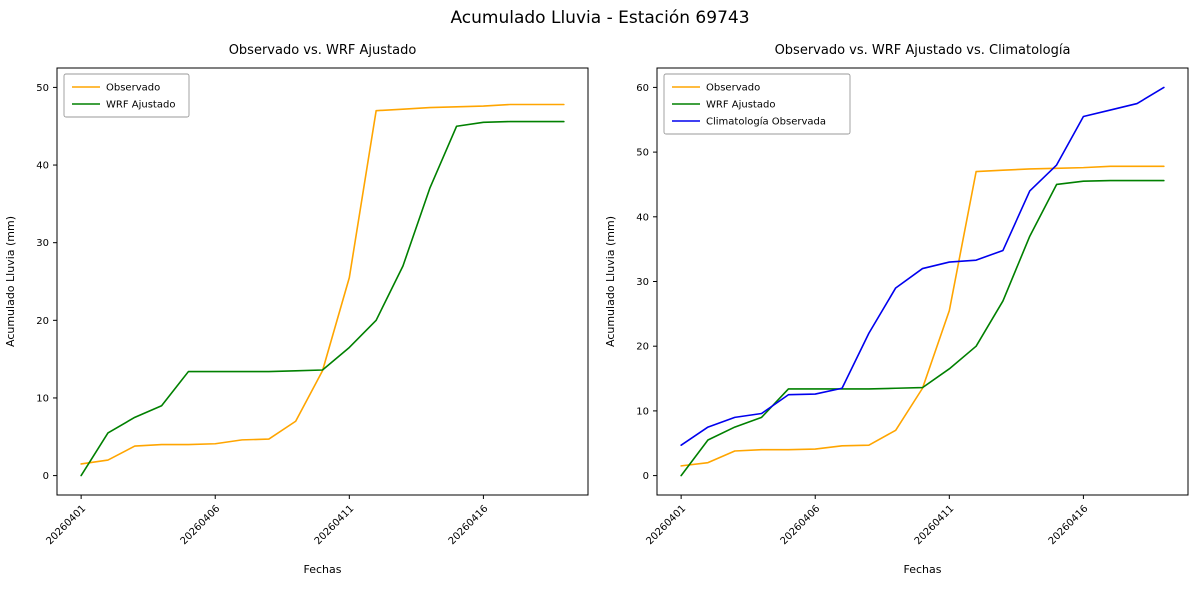 This screenshot has width=1200, height=600. Describe the element at coordinates (642, 88) in the screenshot. I see `y-tick-label: 60` at that location.